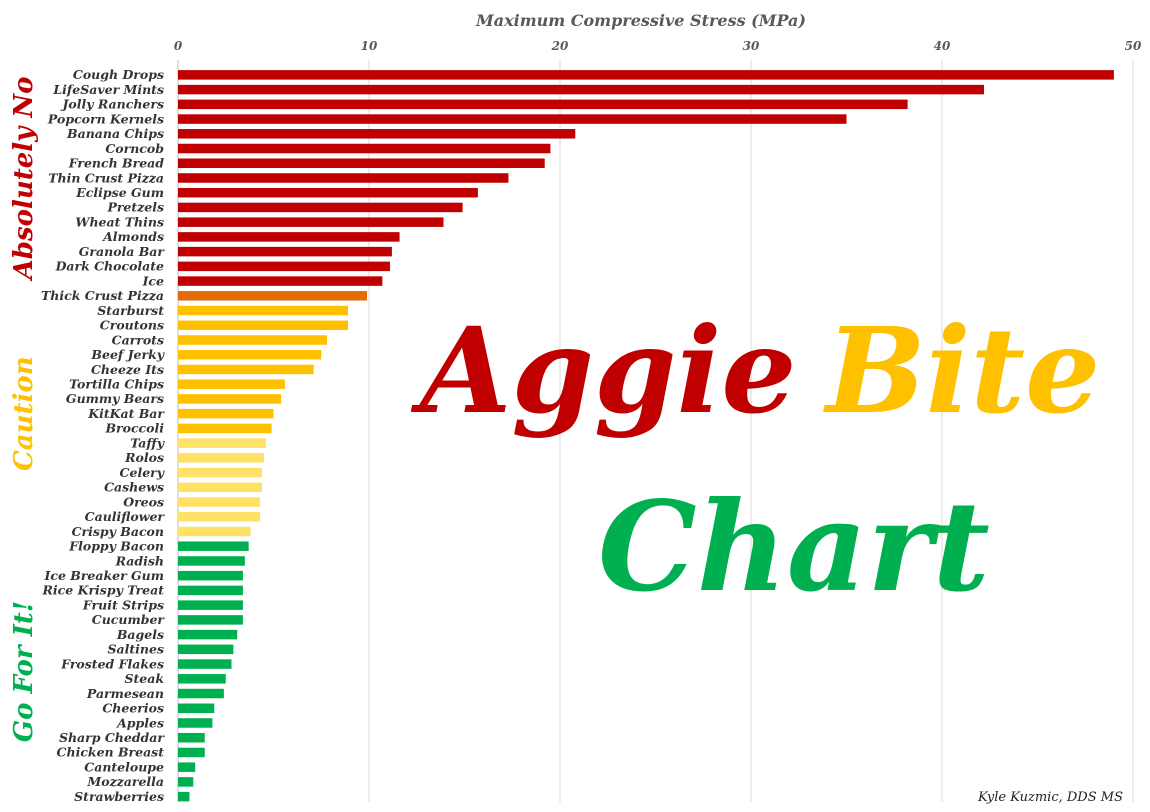 Image resolution: width=1150 pixels, height=812 pixels. I want to click on category-label: Cashews, so click(134, 487).